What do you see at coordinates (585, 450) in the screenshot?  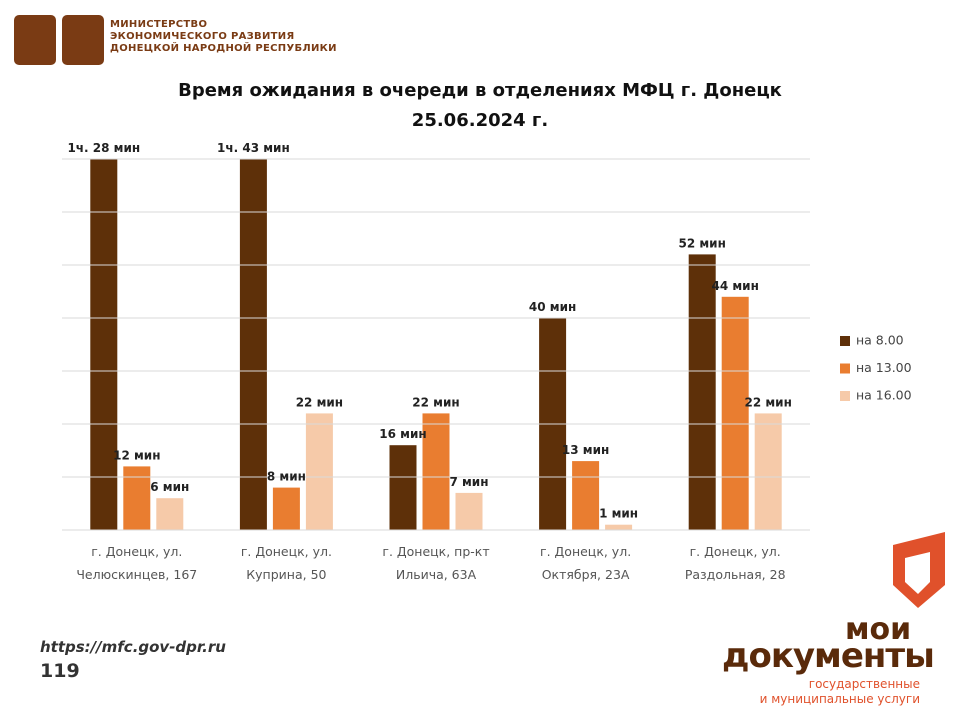 I see `value-label: 13 мин` at bounding box center [585, 450].